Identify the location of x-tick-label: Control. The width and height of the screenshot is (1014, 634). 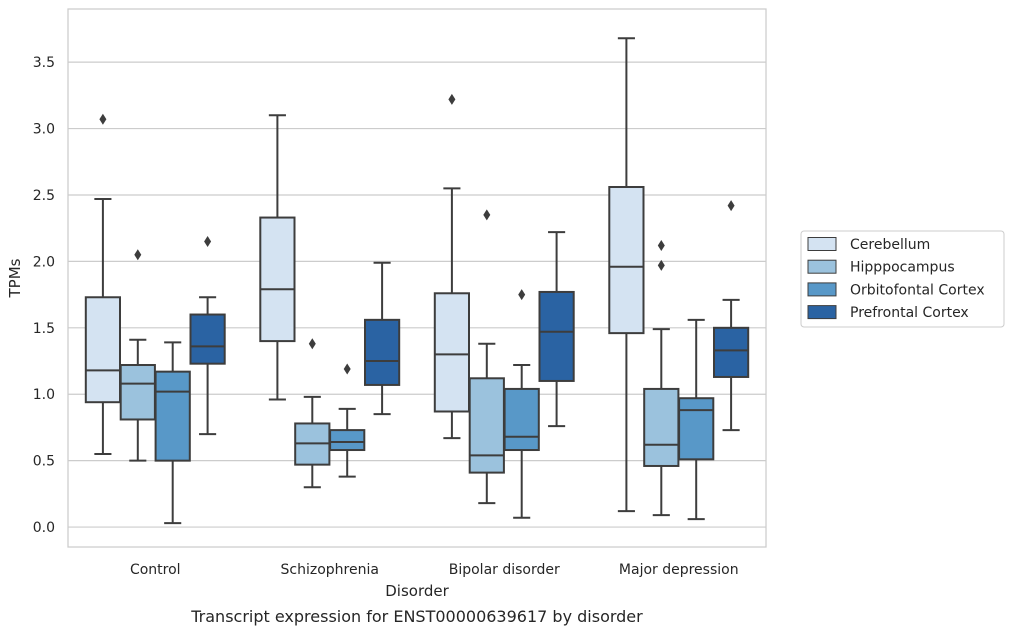
(155, 570).